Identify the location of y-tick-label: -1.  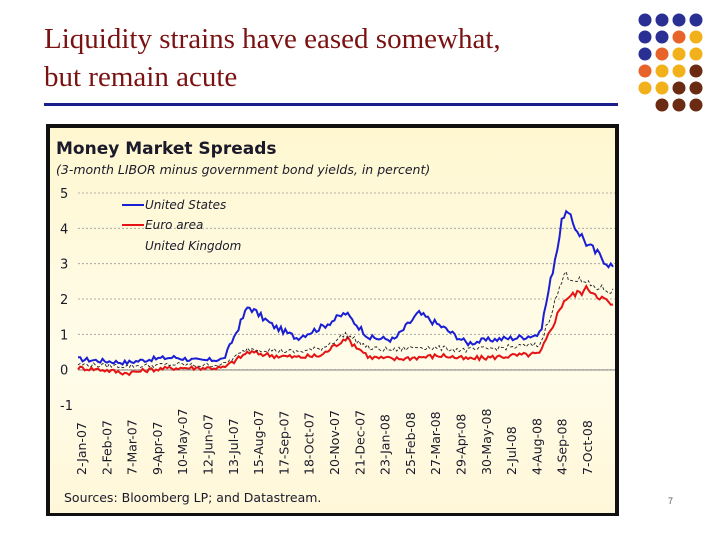
(66, 406).